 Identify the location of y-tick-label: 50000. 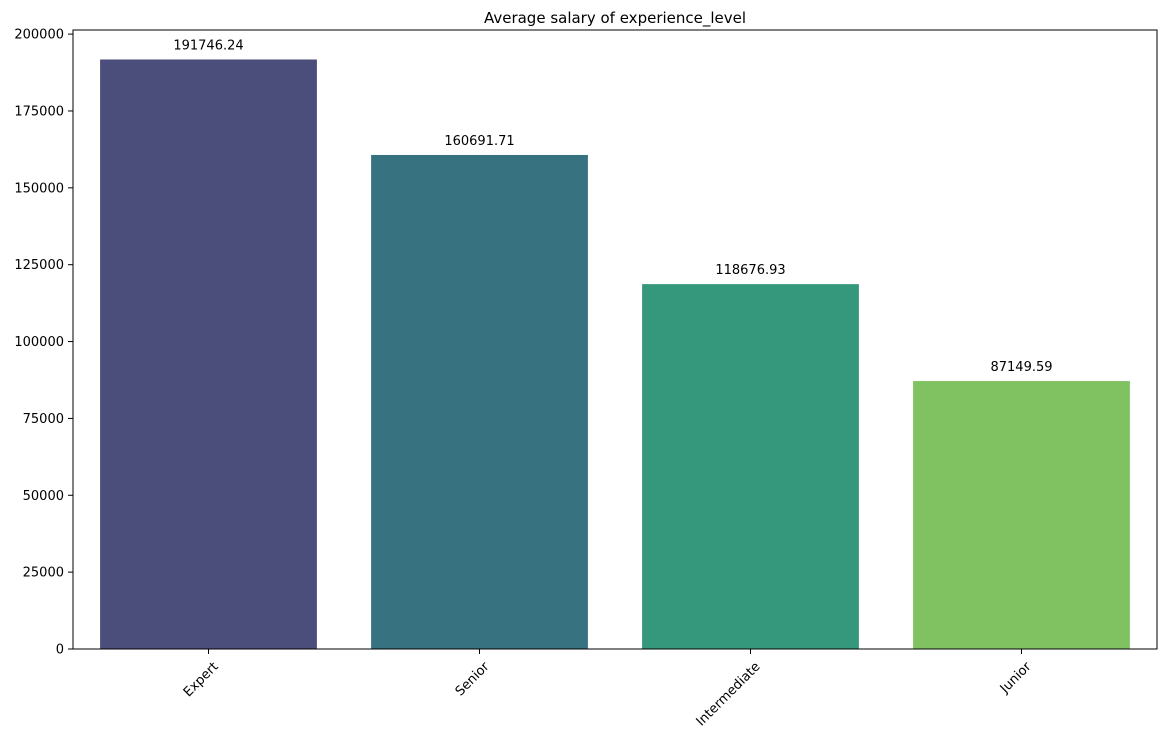
(43, 496).